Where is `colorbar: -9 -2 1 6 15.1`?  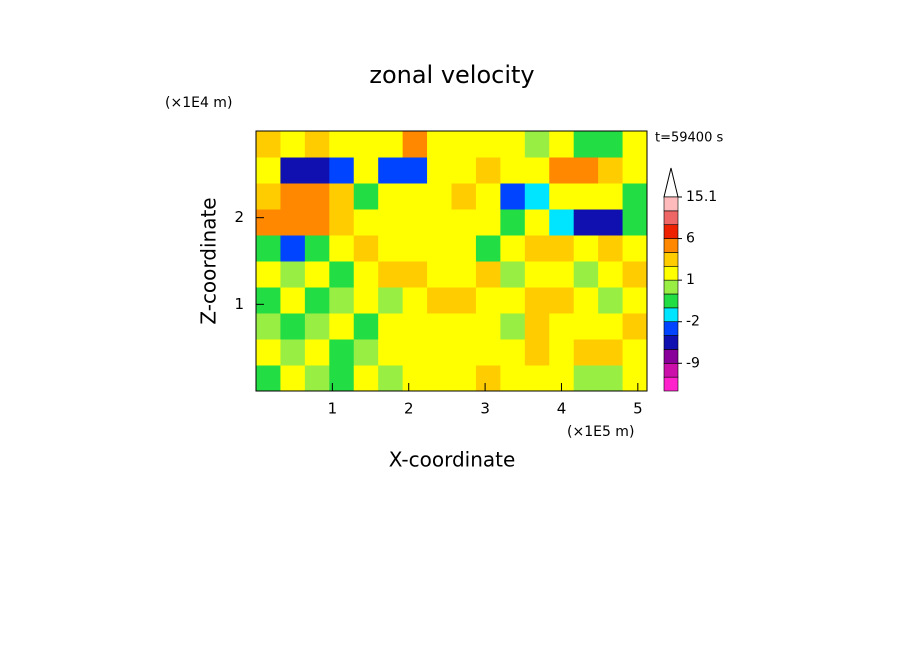
colorbar: -9 -2 1 6 15.1 is located at coordinates (690, 290).